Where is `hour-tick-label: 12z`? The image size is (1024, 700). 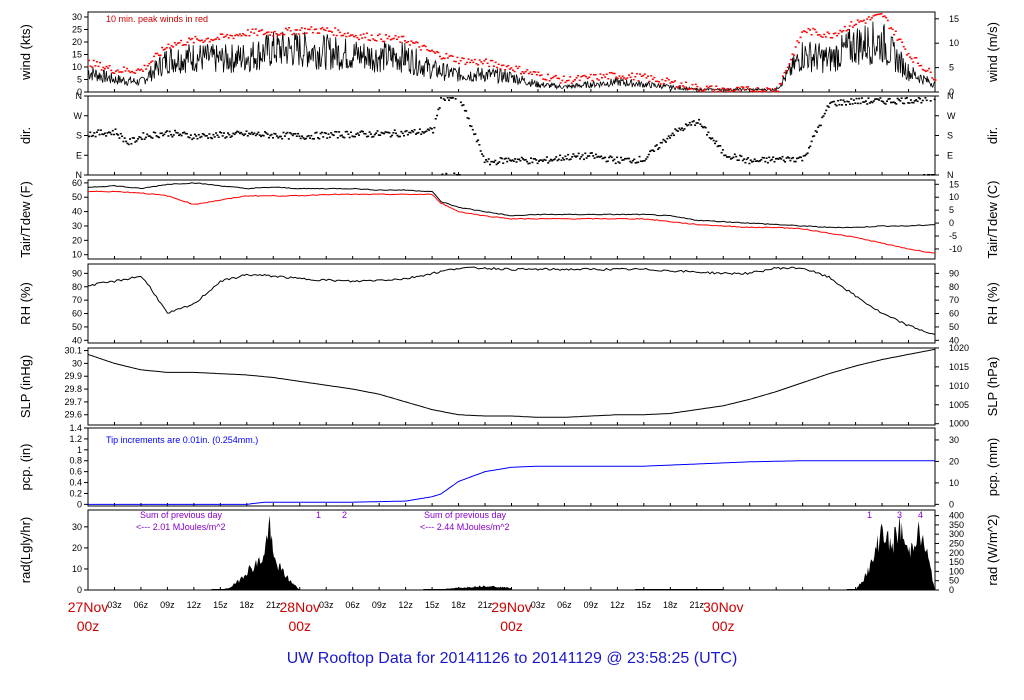 hour-tick-label: 12z is located at coordinates (405, 605).